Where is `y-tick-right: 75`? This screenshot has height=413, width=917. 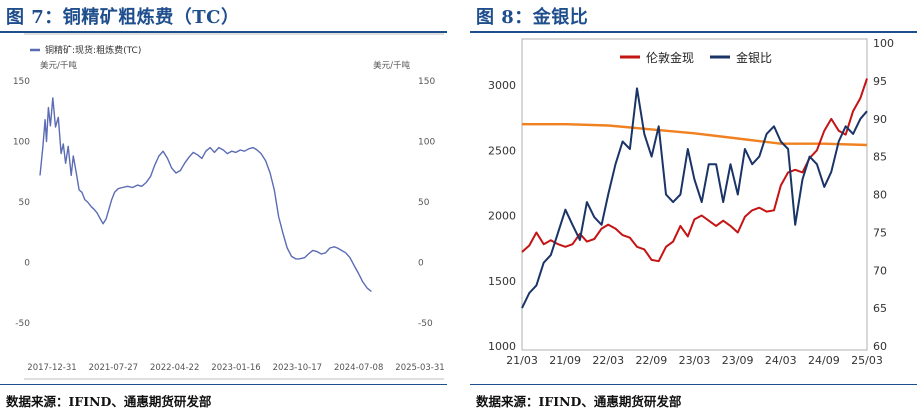 y-tick-right: 75 is located at coordinates (880, 232).